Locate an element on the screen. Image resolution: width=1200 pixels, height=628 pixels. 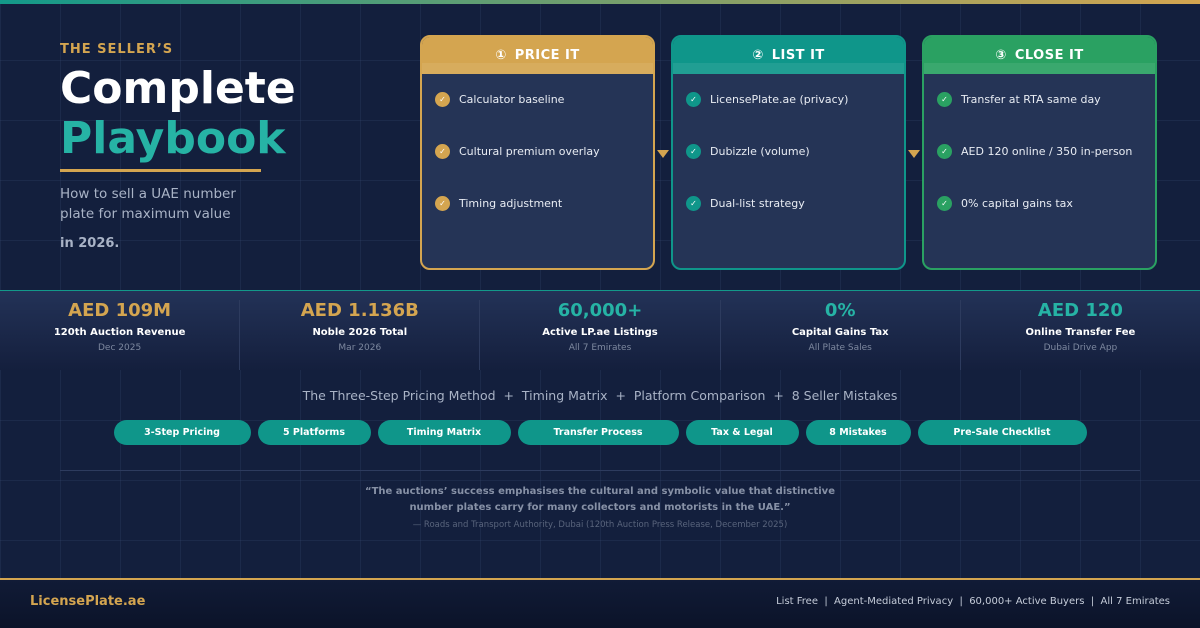
step-item-label: Timing adjustment is located at coordinates (511, 203).